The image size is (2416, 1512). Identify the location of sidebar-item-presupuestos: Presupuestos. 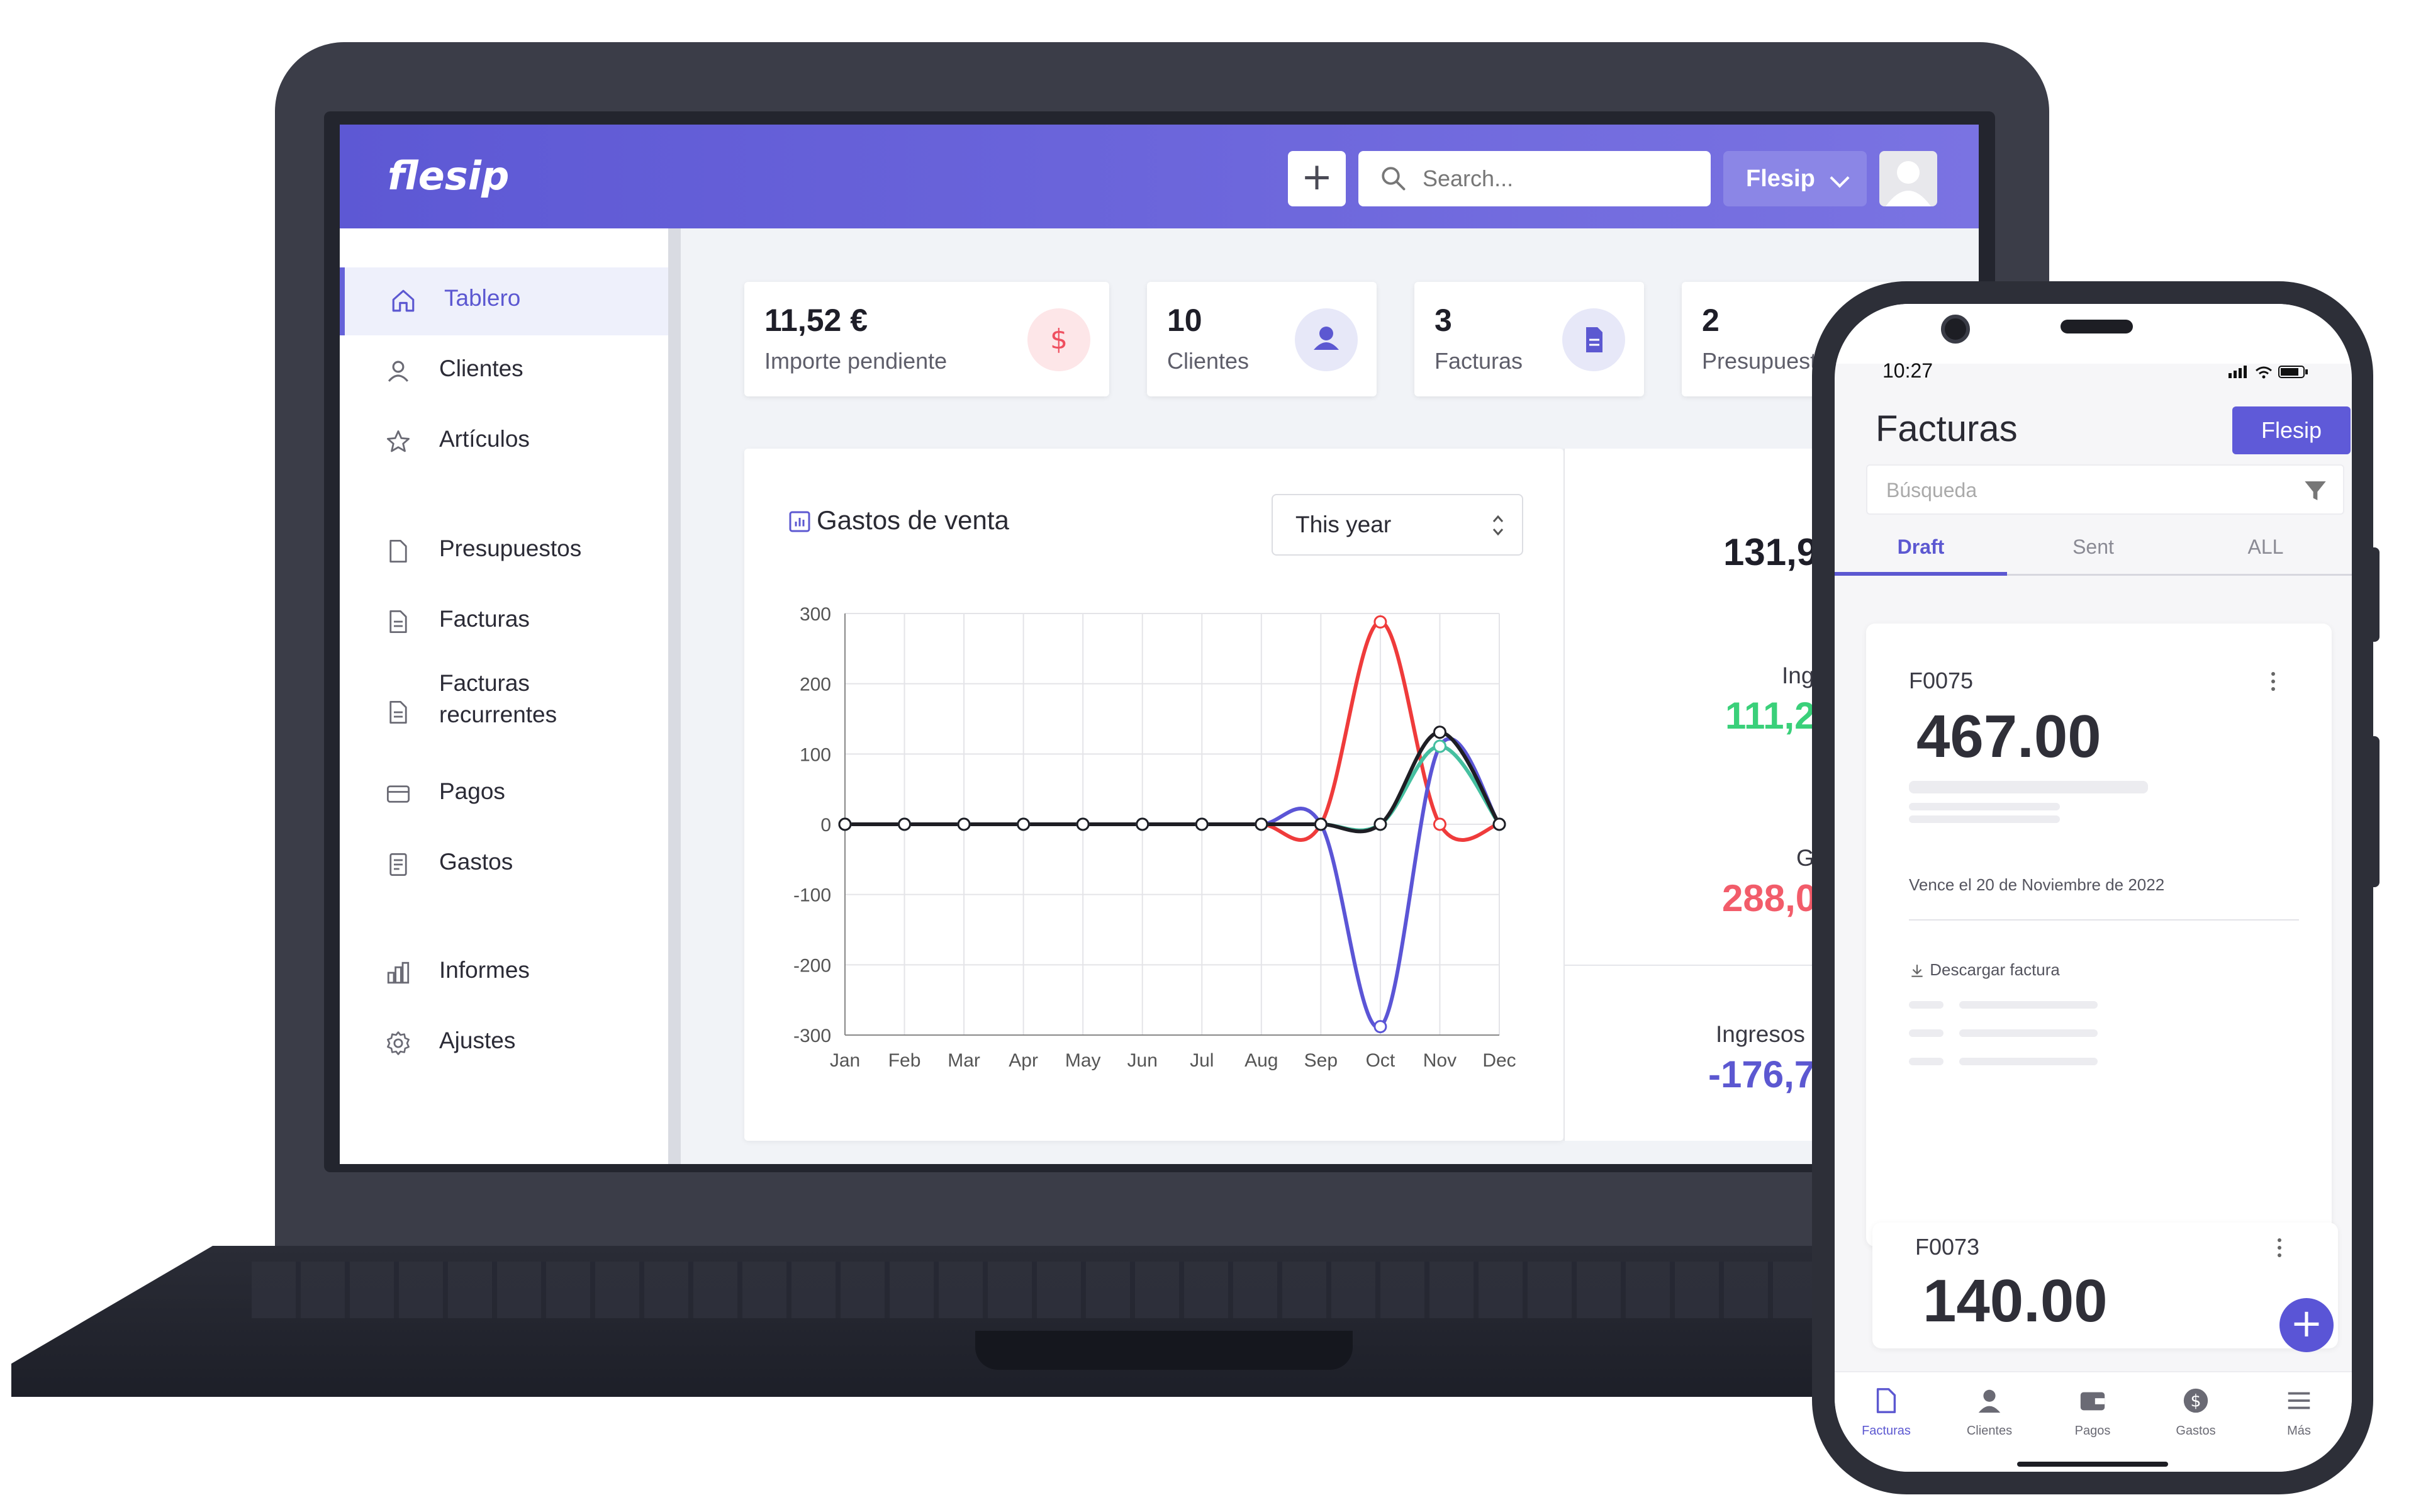
(504, 552).